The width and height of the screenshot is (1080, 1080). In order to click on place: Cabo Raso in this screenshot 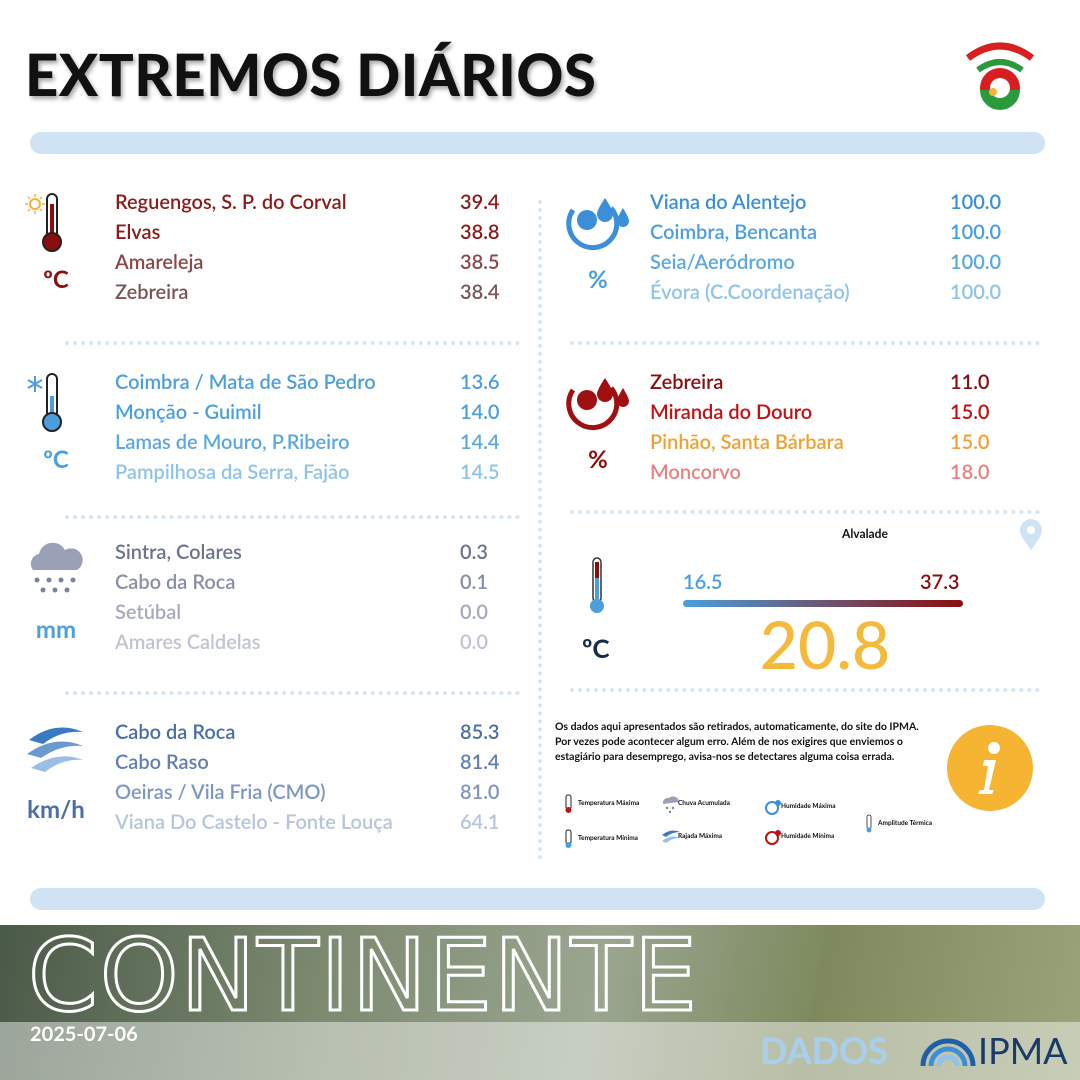, I will do `click(162, 762)`.